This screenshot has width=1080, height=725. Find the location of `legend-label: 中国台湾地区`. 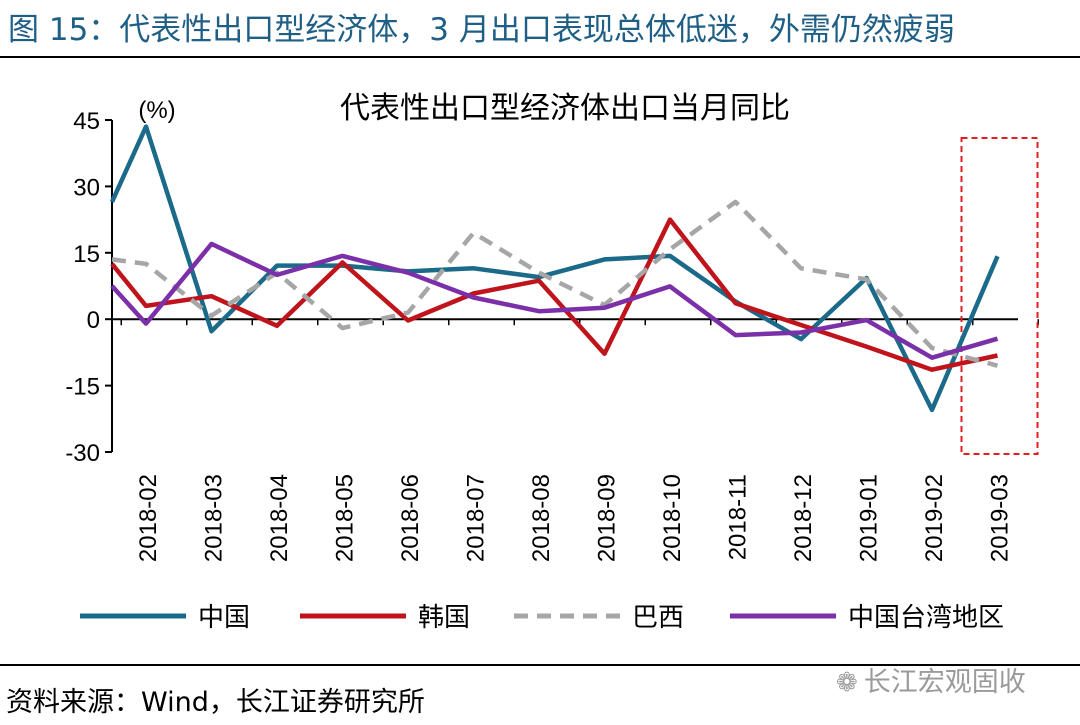

legend-label: 中国台湾地区 is located at coordinates (926, 618).